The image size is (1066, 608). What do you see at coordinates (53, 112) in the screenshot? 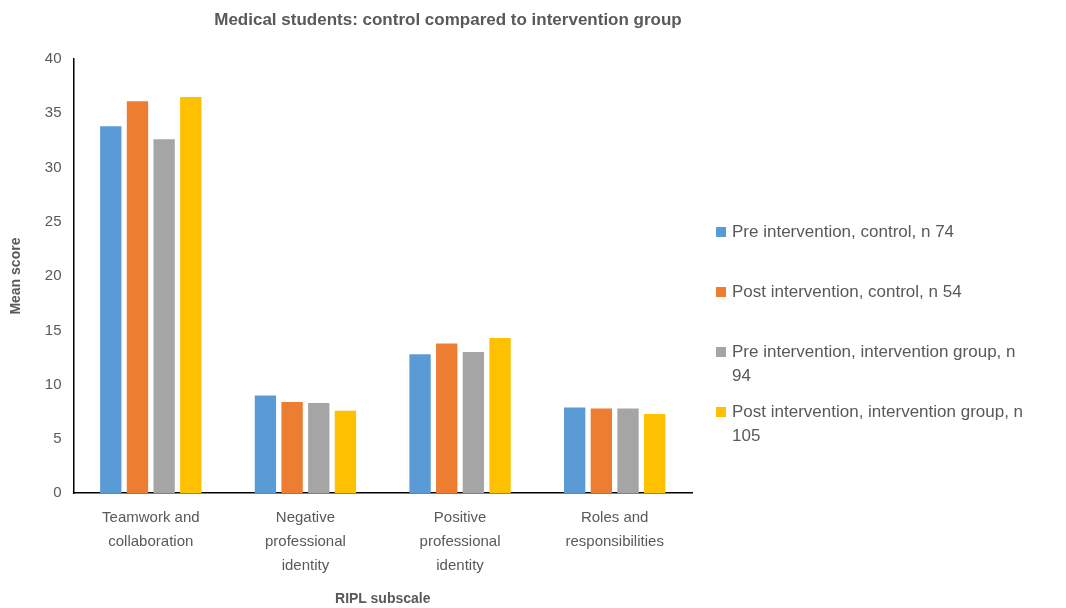
I see `y-tick-label: 35` at bounding box center [53, 112].